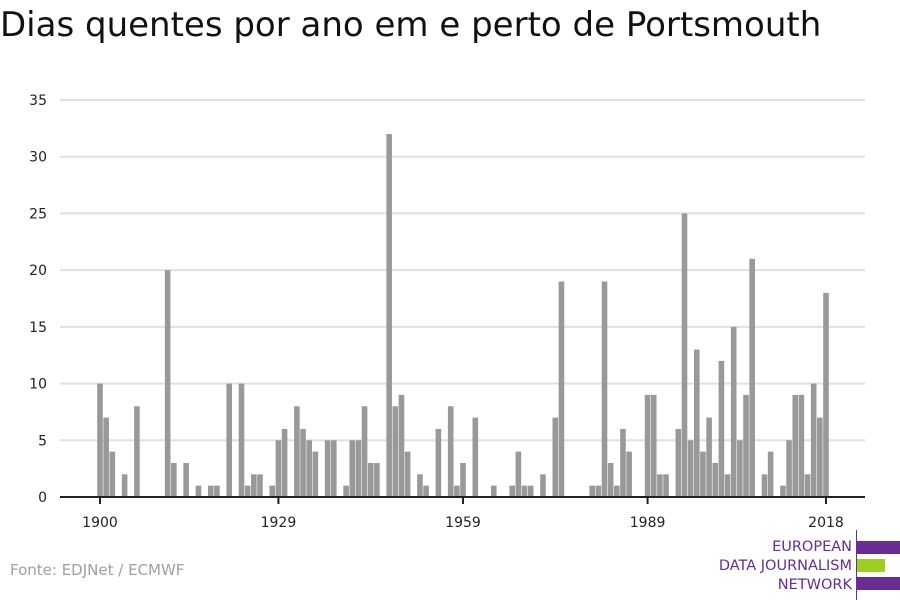 This screenshot has height=600, width=900. I want to click on bar-2009, so click(770, 474).